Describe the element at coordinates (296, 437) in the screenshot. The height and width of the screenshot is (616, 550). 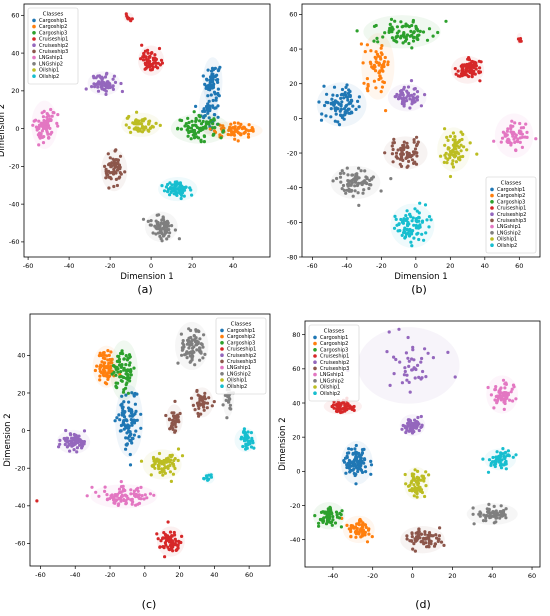
I see `y-tick-label: 20` at that location.